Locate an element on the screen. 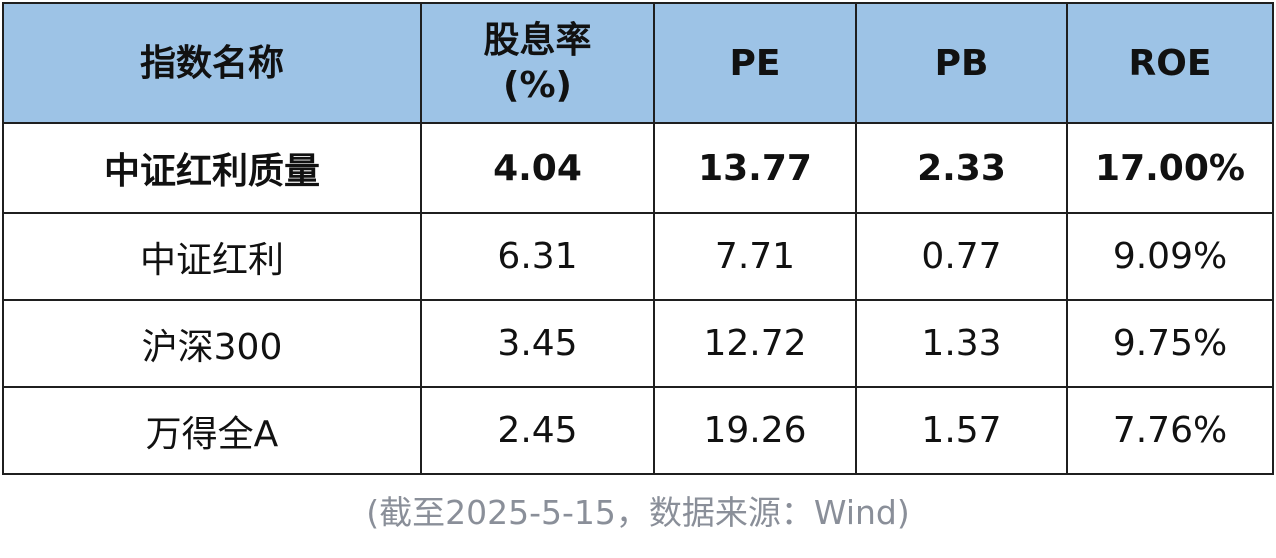 The width and height of the screenshot is (1276, 558). cell-pe: 12.72 is located at coordinates (755, 343).